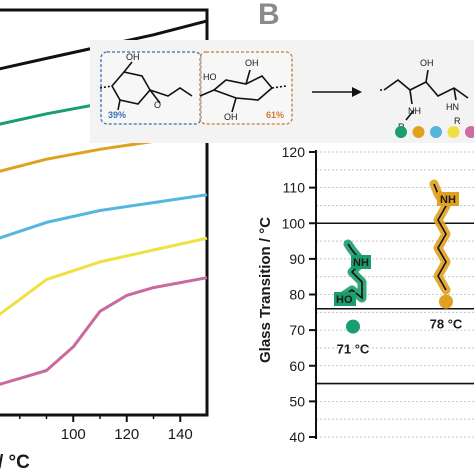 The height and width of the screenshot is (474, 474). I want to click on green-structure: NH HO, so click(352, 272).